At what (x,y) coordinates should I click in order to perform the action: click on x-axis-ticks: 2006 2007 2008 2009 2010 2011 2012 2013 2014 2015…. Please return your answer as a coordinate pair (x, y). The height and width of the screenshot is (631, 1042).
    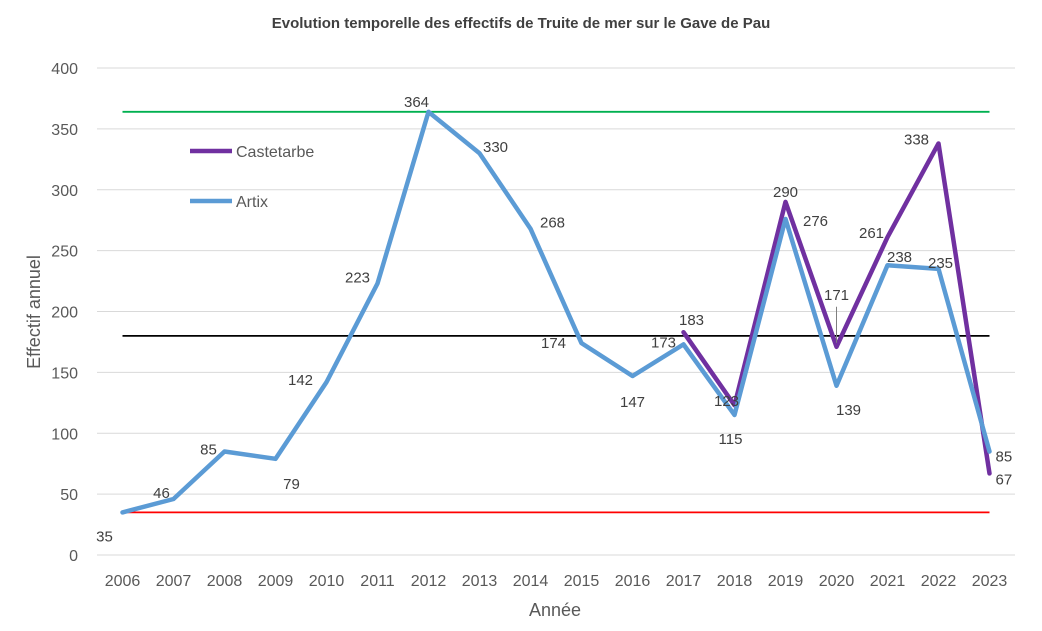
    Looking at the image, I should click on (556, 581).